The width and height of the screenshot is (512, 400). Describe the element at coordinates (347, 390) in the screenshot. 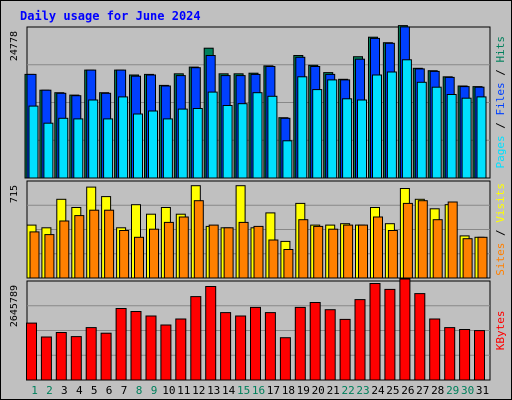

I see `x-tick-label-day-22: 22` at that location.